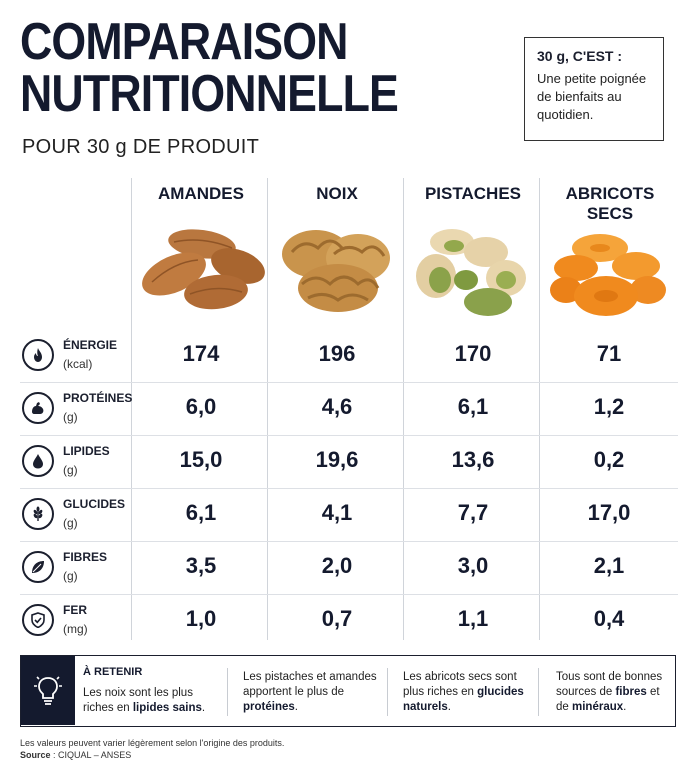  Describe the element at coordinates (336, 271) in the screenshot. I see `walnuts-image` at that location.